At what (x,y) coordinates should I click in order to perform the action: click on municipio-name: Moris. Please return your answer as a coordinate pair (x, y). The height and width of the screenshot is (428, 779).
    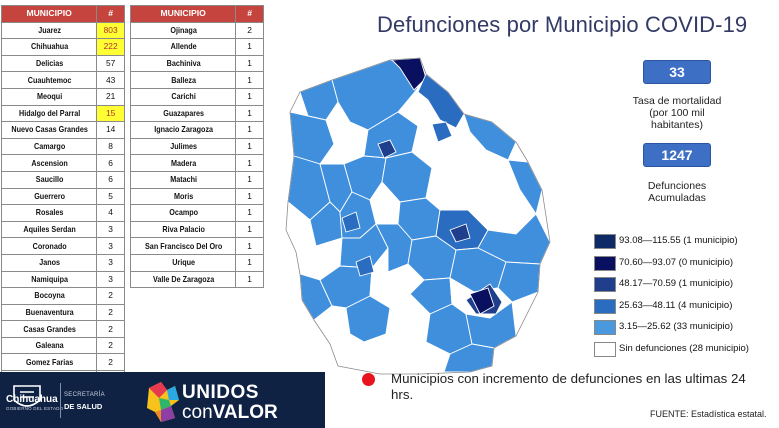
    Looking at the image, I should click on (183, 196).